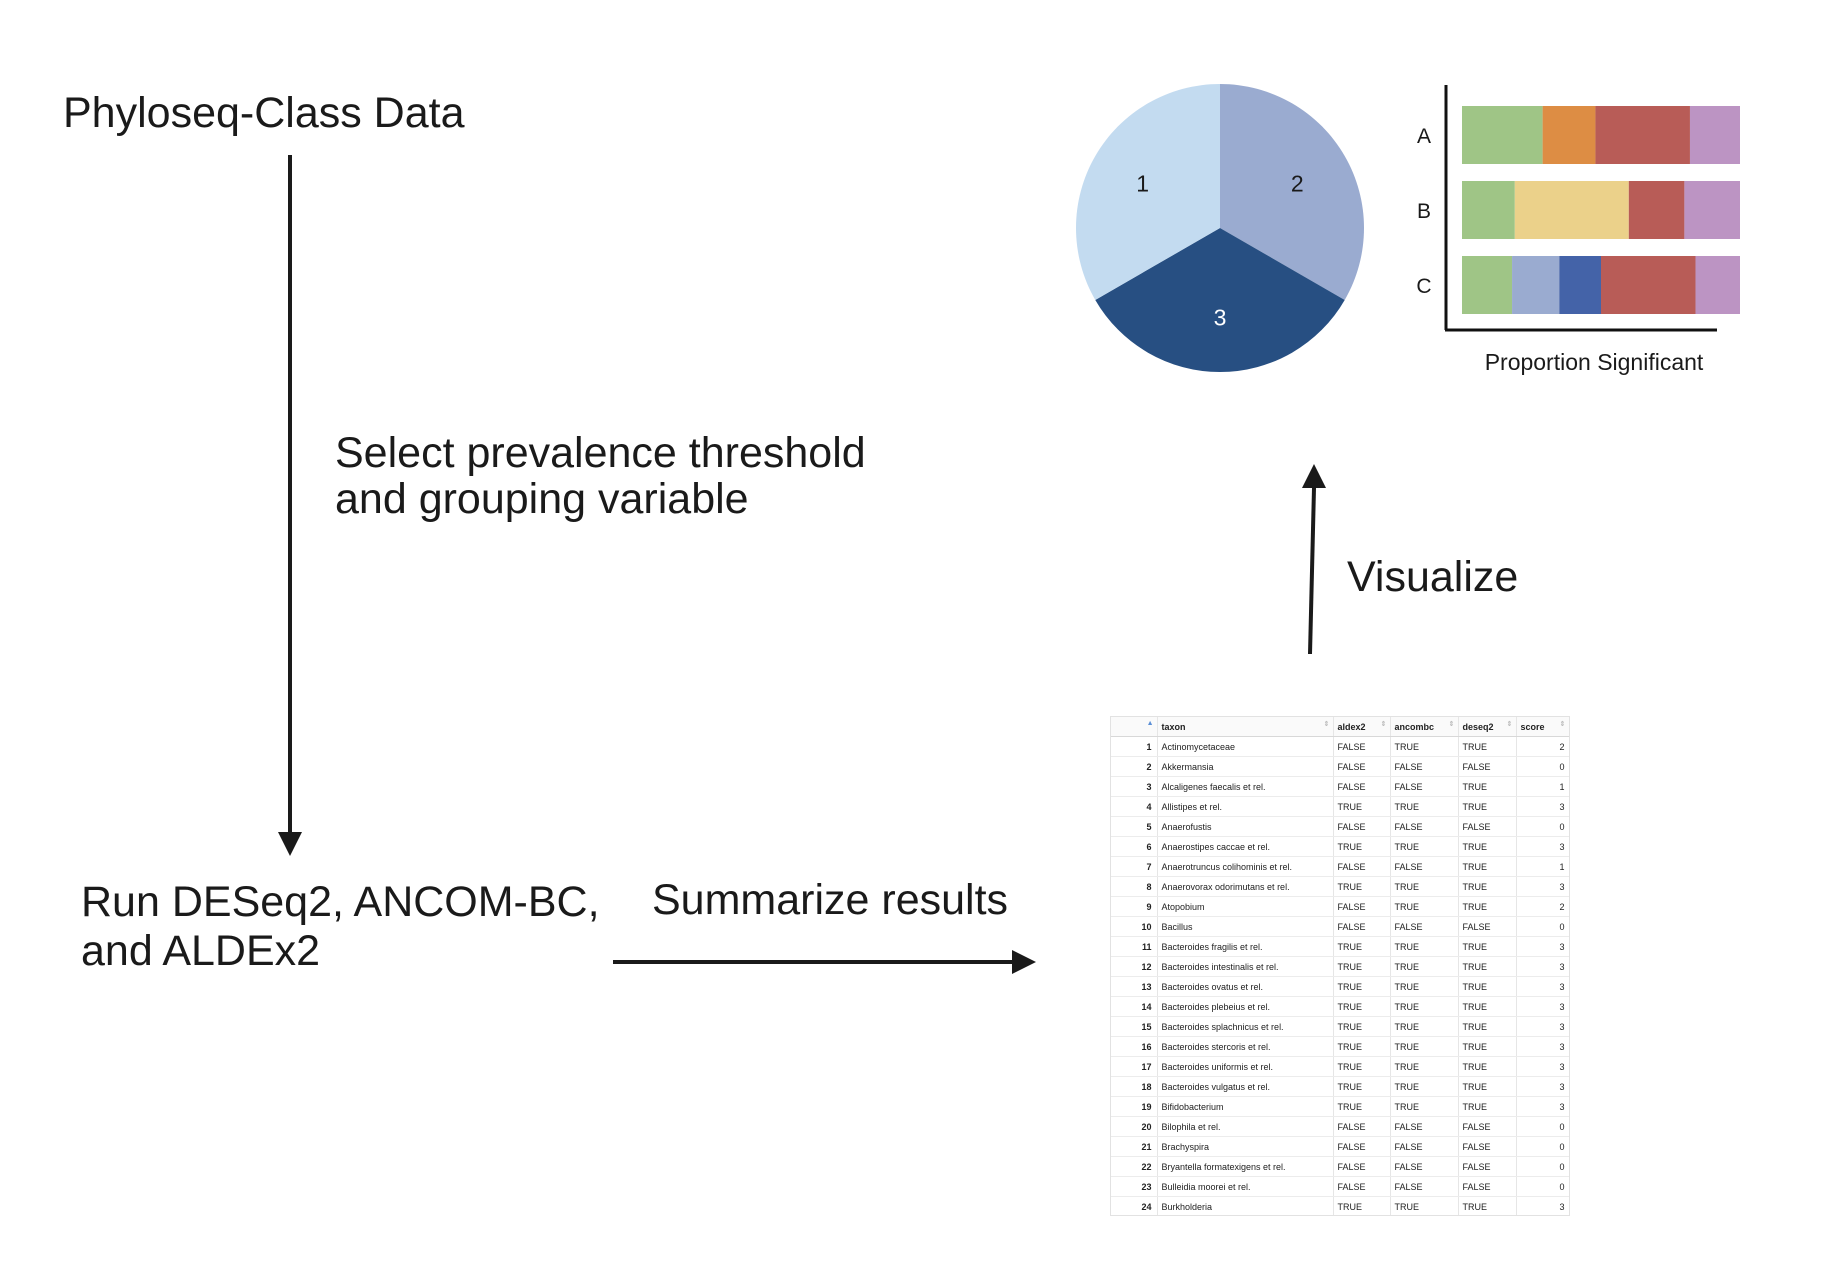 The width and height of the screenshot is (1822, 1272). What do you see at coordinates (1134, 1006) in the screenshot?
I see `table-cell-index: 14` at bounding box center [1134, 1006].